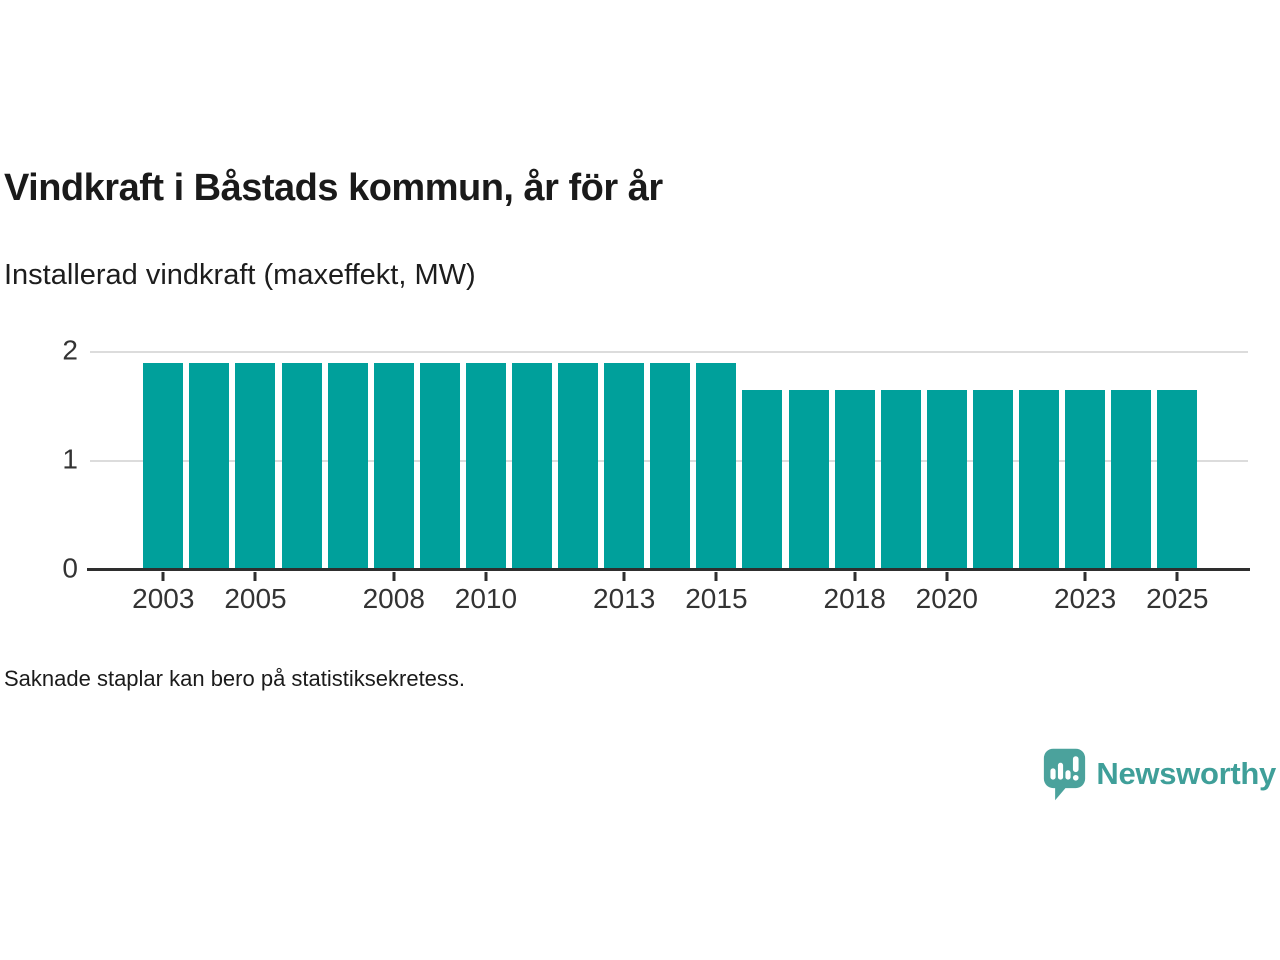  I want to click on x-tick-2010, so click(486, 576).